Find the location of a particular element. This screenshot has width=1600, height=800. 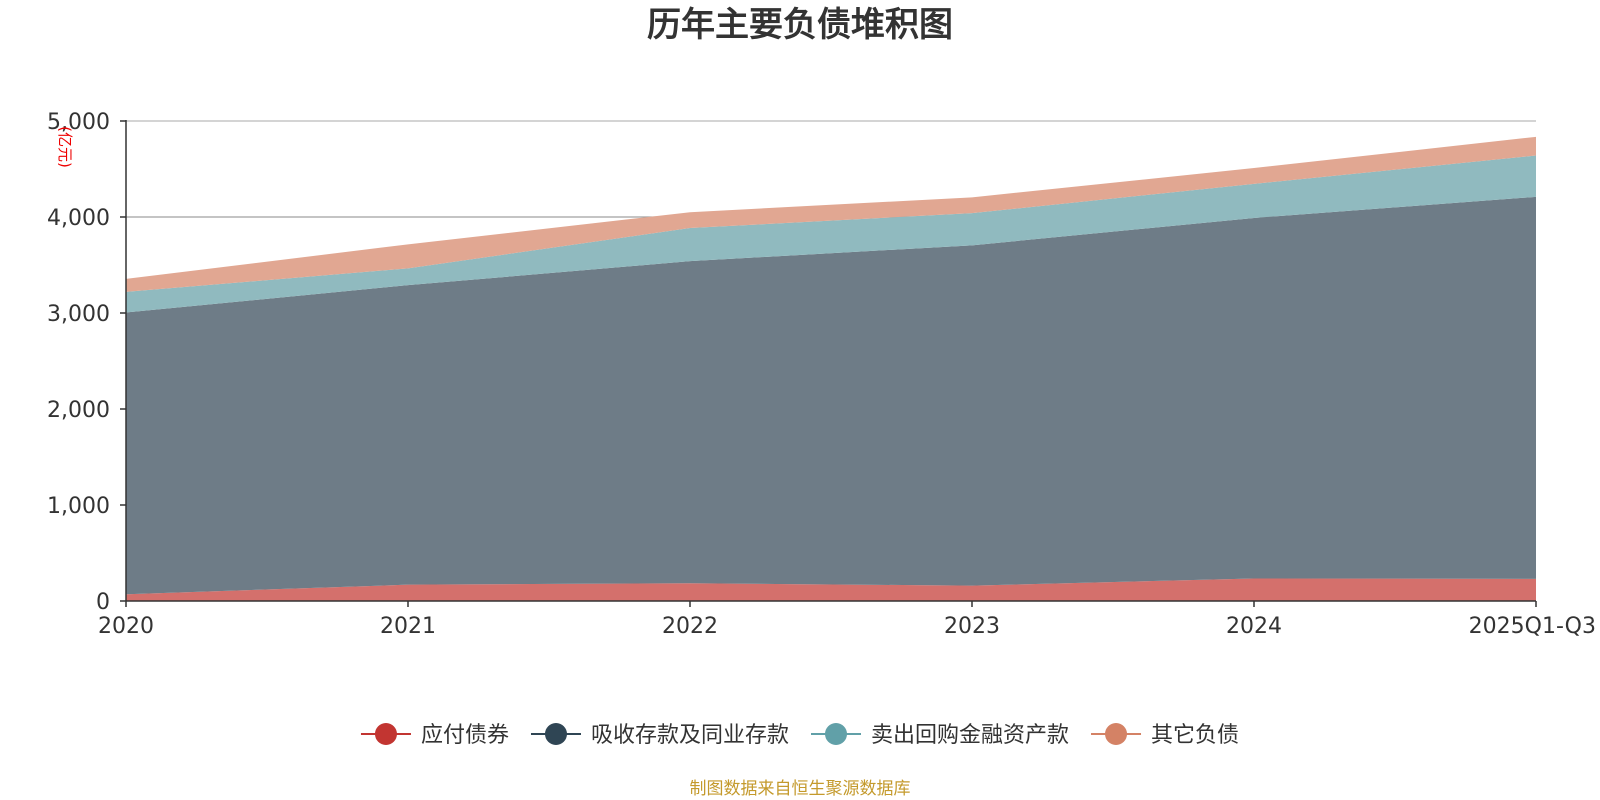

legend-label-0: 应付债券 is located at coordinates (465, 735).